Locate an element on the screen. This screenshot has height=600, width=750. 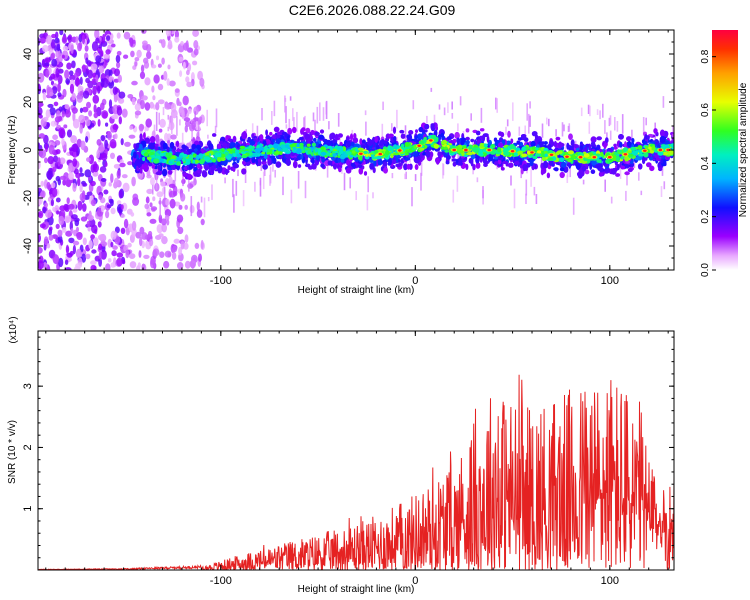
colorbar-label: Normalized spectral amplitude is located at coordinates (743, 149).